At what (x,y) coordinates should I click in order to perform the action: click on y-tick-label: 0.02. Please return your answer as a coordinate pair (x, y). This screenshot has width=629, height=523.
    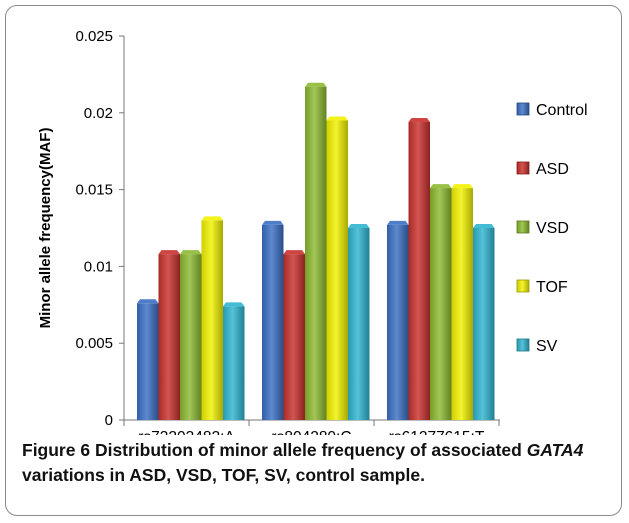
    Looking at the image, I should click on (98, 113).